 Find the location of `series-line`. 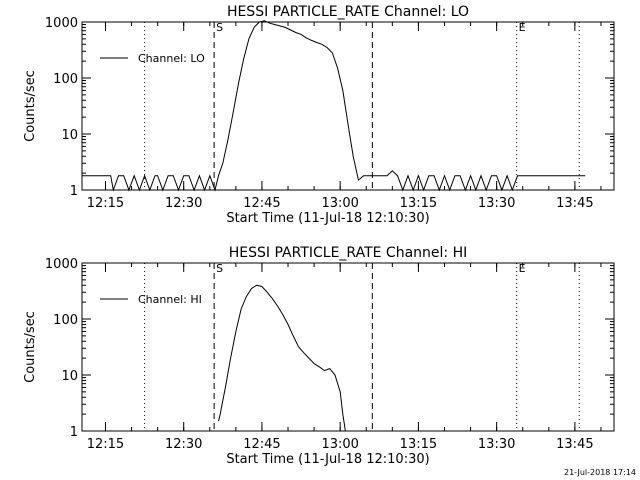

series-line is located at coordinates (282, 358).